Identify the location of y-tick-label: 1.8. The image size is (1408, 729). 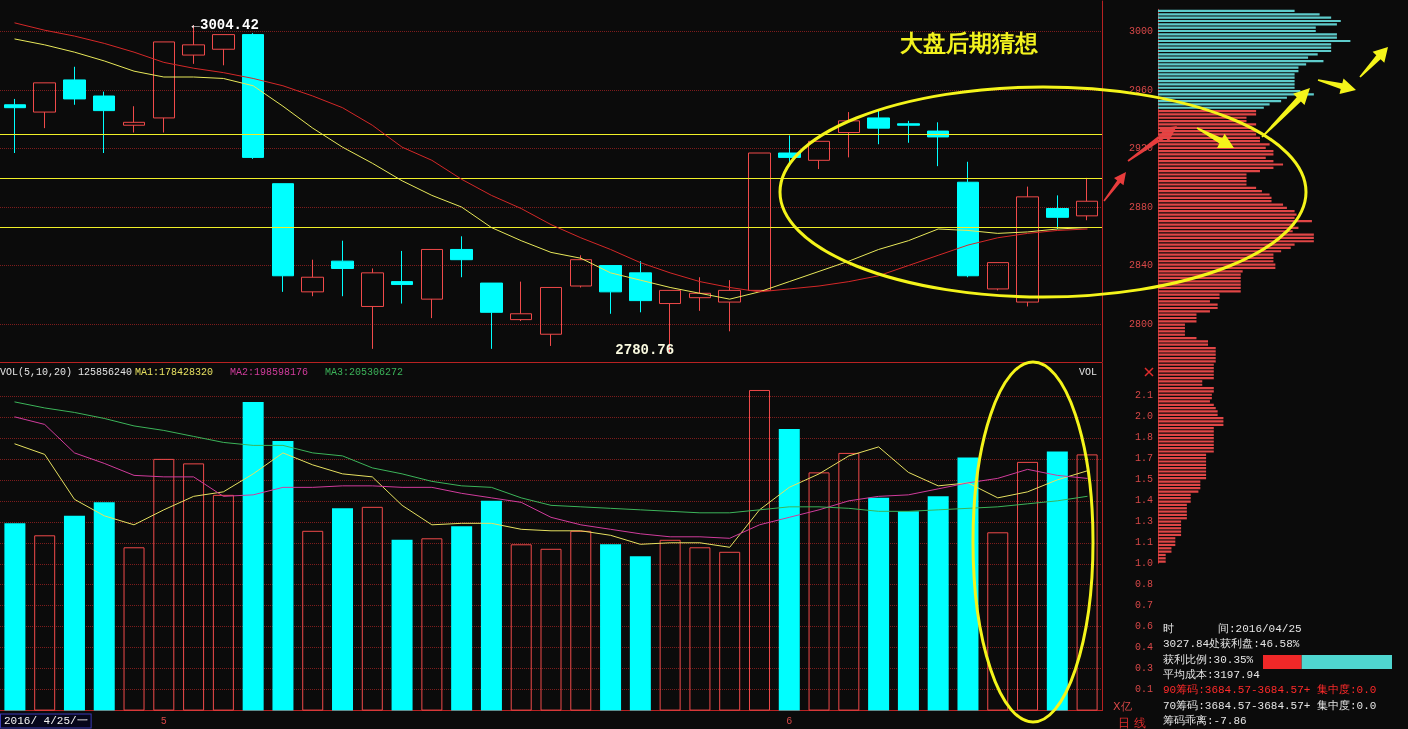
(1143, 438).